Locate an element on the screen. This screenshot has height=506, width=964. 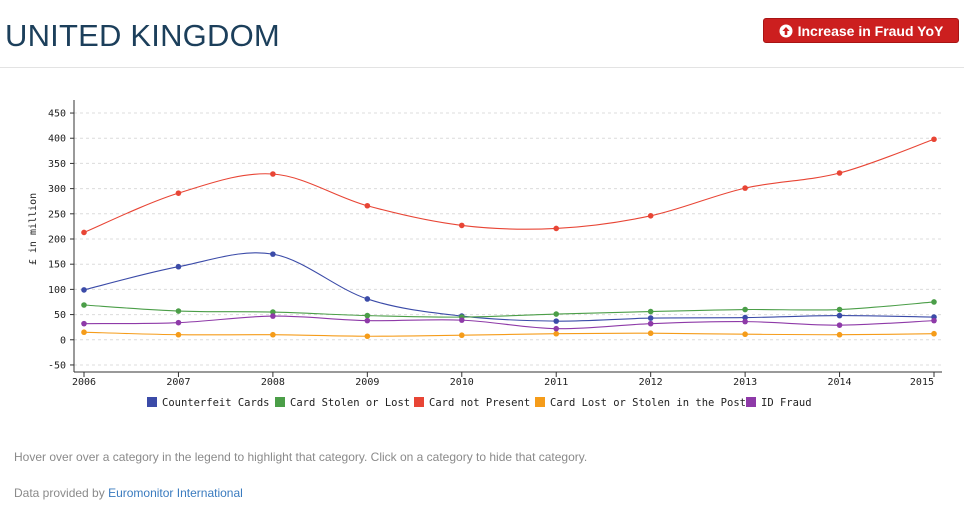
legend-item: Card Stolen or Lost is located at coordinates (342, 403).